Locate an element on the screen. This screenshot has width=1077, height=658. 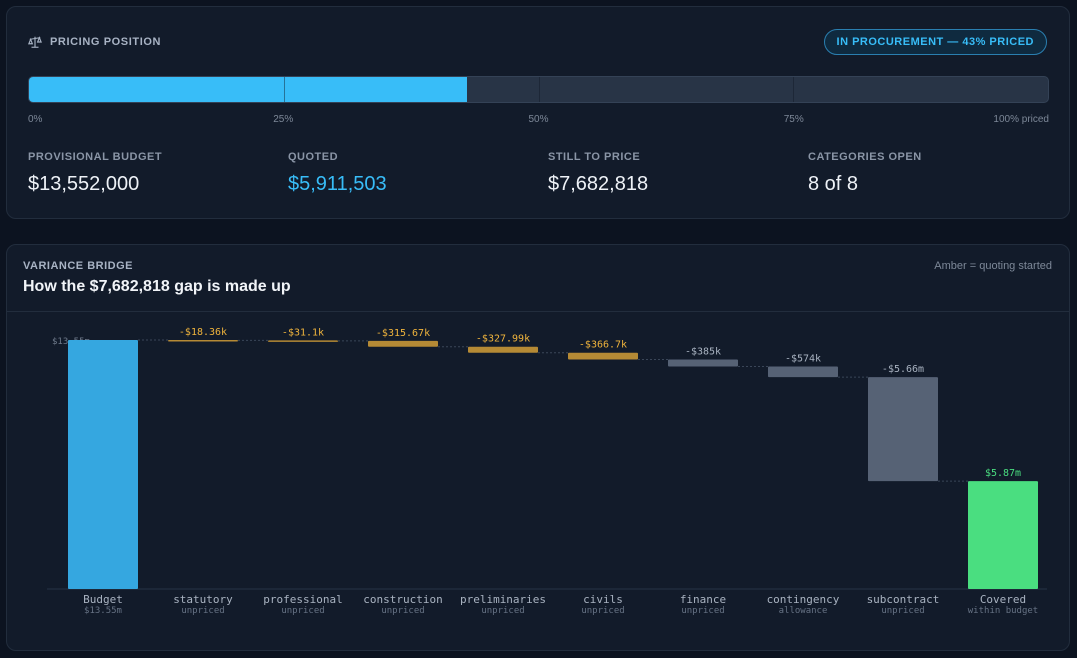
progress-scale: 0% 25% 50% 75% 100% priced is located at coordinates (538, 121).